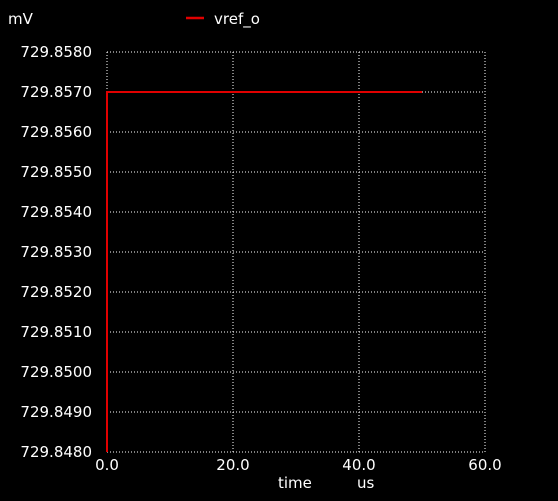  I want to click on y-tick-label: 729.8550, so click(56, 172).